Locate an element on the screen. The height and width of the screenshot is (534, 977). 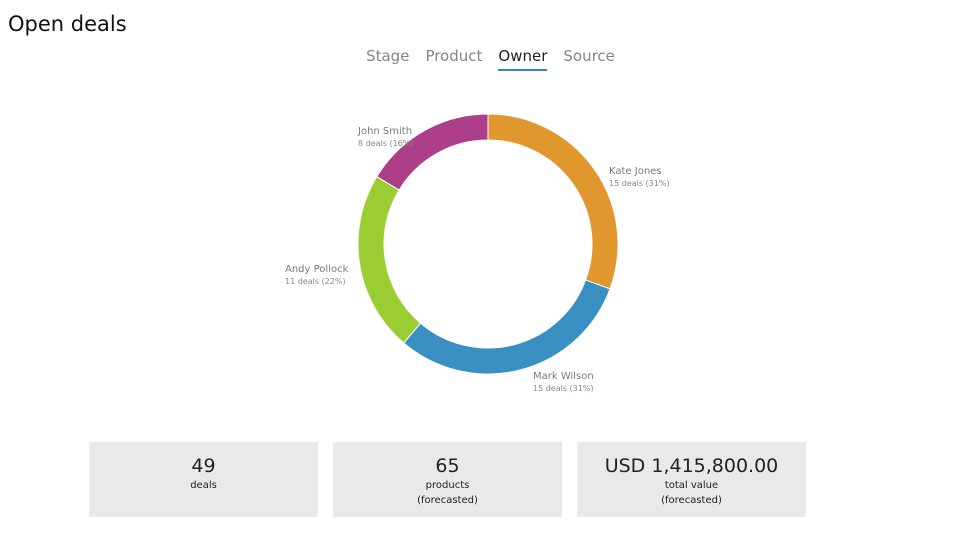
stat-label: products is located at coordinates (447, 485).